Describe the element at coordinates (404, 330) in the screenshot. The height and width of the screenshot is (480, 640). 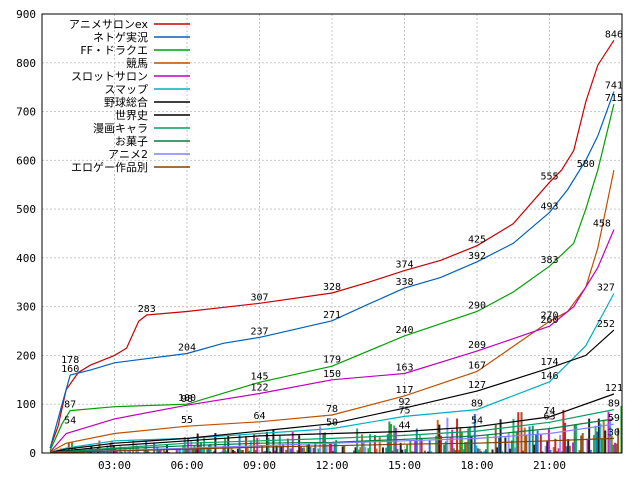
I see `data-label: 240` at that location.